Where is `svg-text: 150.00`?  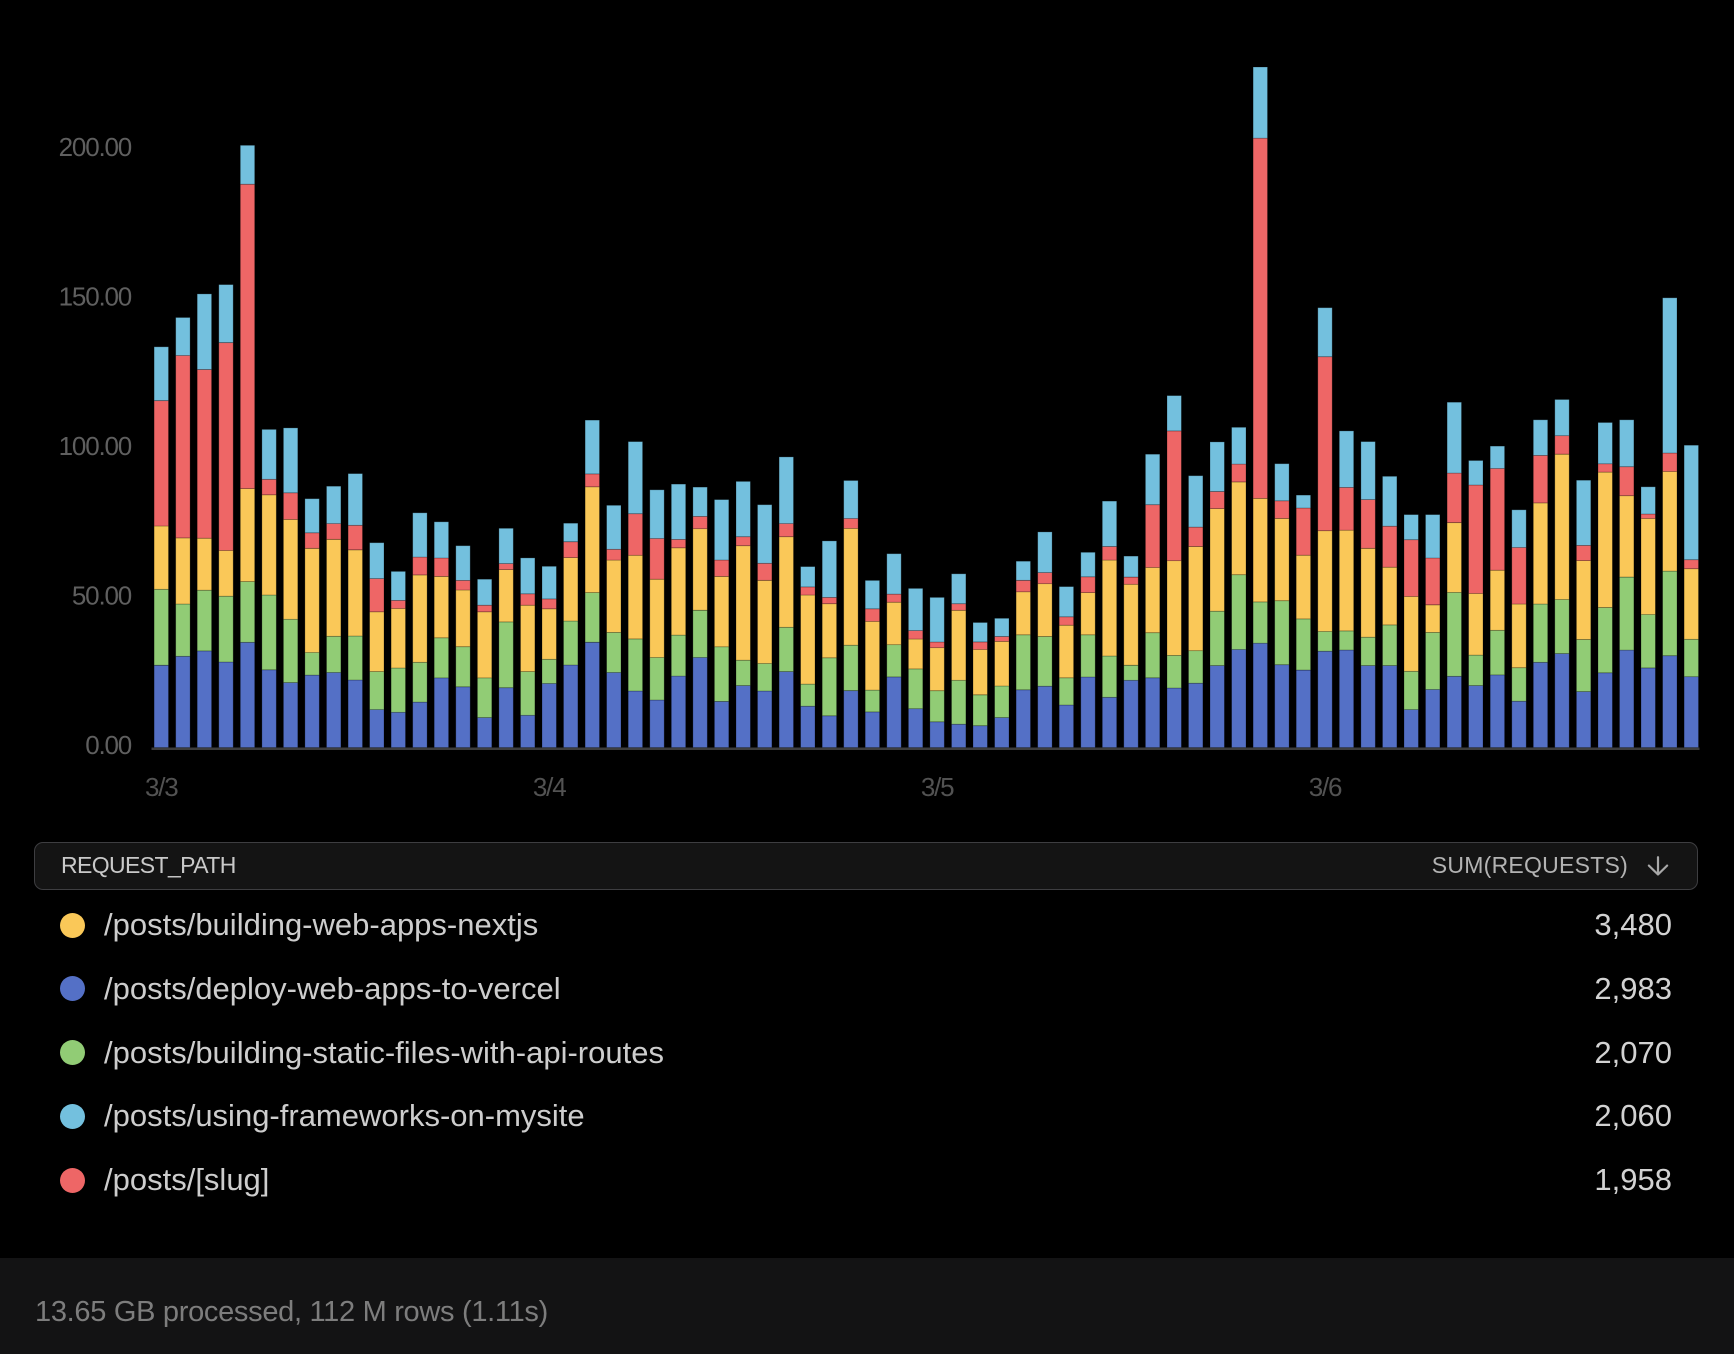
svg-text: 150.00 is located at coordinates (95, 297).